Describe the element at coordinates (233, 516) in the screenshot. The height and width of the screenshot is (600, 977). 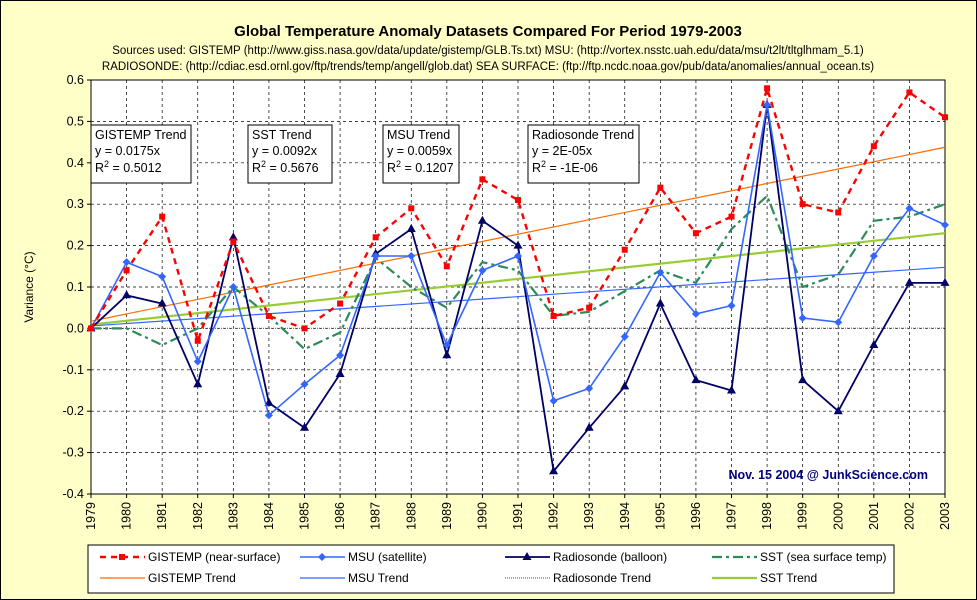
I see `x-tick-label: 1983` at that location.